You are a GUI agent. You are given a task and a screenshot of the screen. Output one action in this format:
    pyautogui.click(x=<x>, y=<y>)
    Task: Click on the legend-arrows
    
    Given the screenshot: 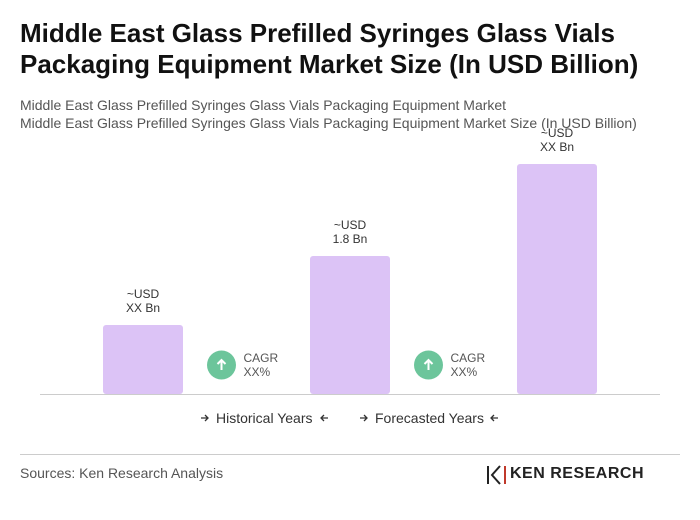 What is the action you would take?
    pyautogui.click(x=349, y=418)
    